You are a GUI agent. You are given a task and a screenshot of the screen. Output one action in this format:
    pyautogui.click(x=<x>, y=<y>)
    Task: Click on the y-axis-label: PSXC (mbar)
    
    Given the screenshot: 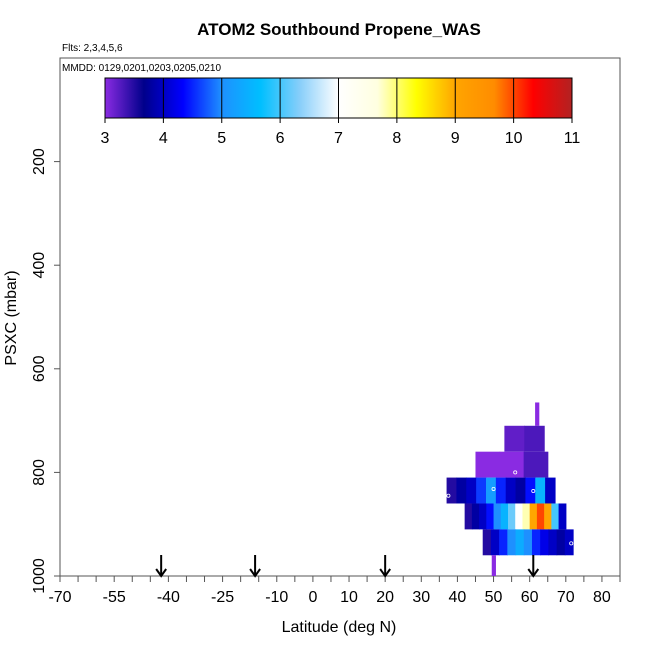 What is the action you would take?
    pyautogui.click(x=11, y=317)
    